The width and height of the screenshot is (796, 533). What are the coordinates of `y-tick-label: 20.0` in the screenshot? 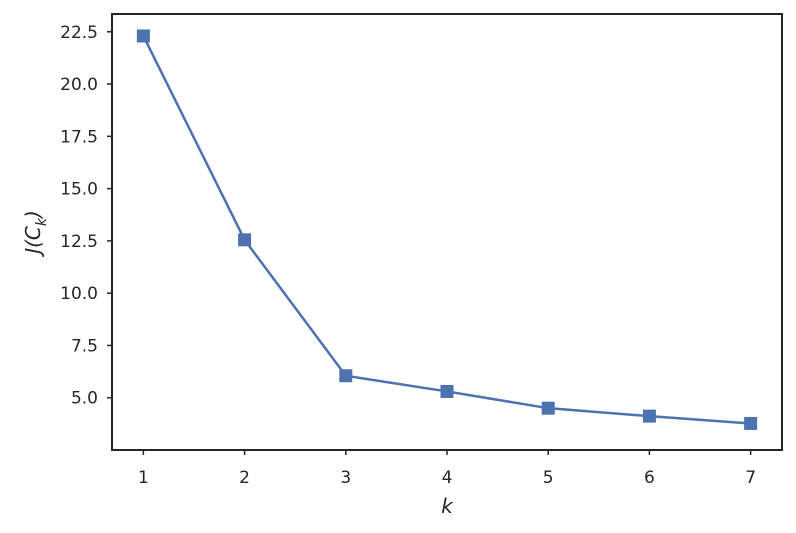 It's located at (79, 85).